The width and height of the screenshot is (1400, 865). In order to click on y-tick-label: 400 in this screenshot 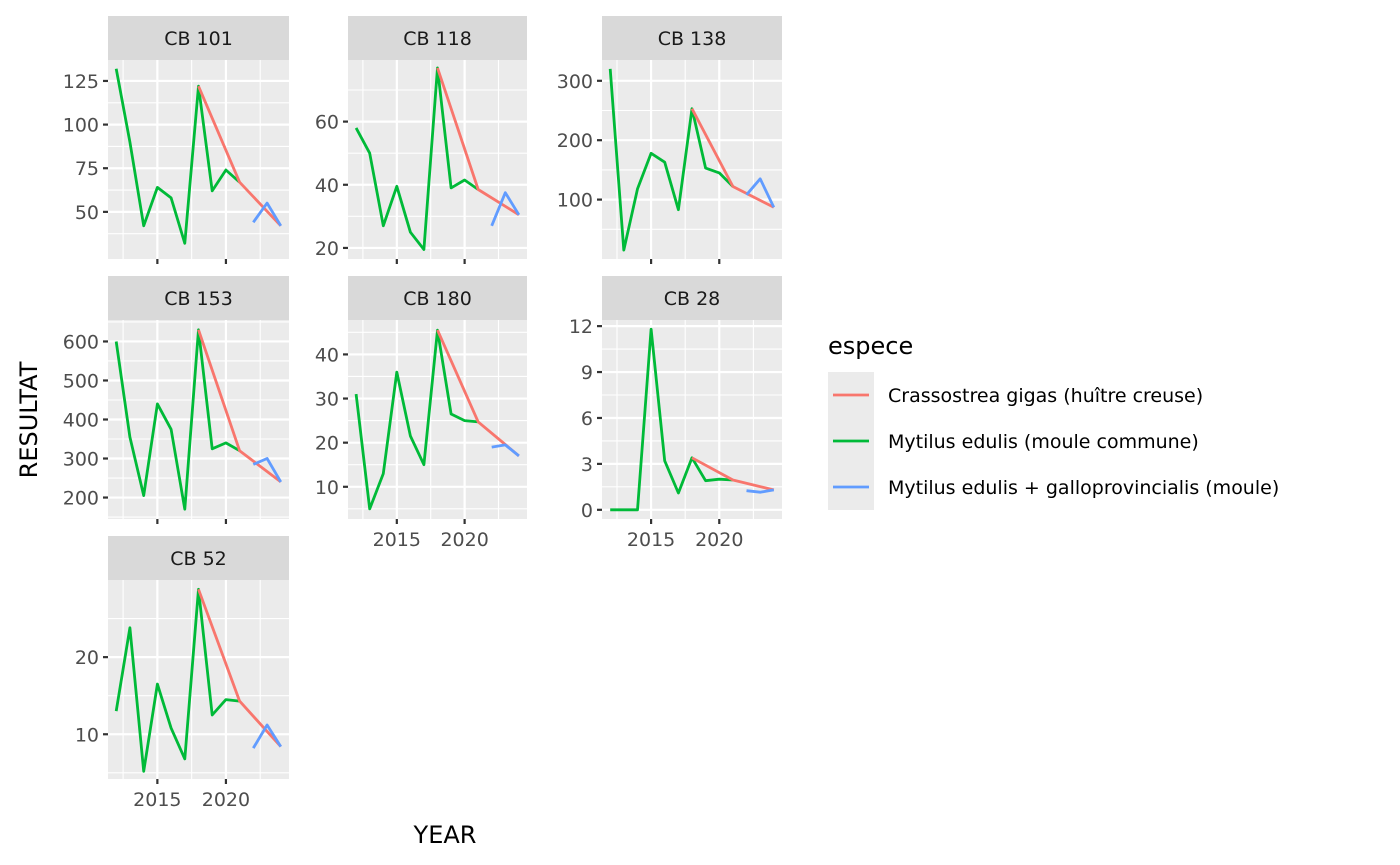, I will do `click(81, 421)`.